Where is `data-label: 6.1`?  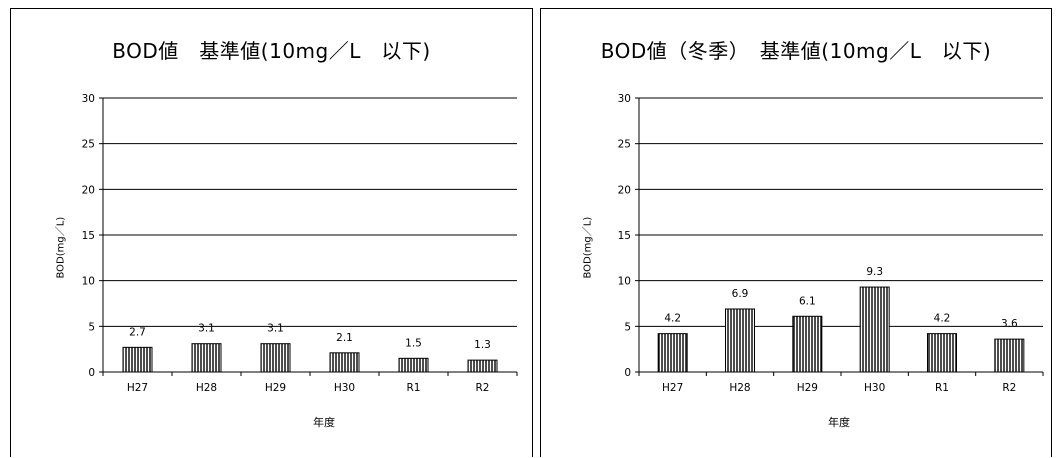 data-label: 6.1 is located at coordinates (807, 301).